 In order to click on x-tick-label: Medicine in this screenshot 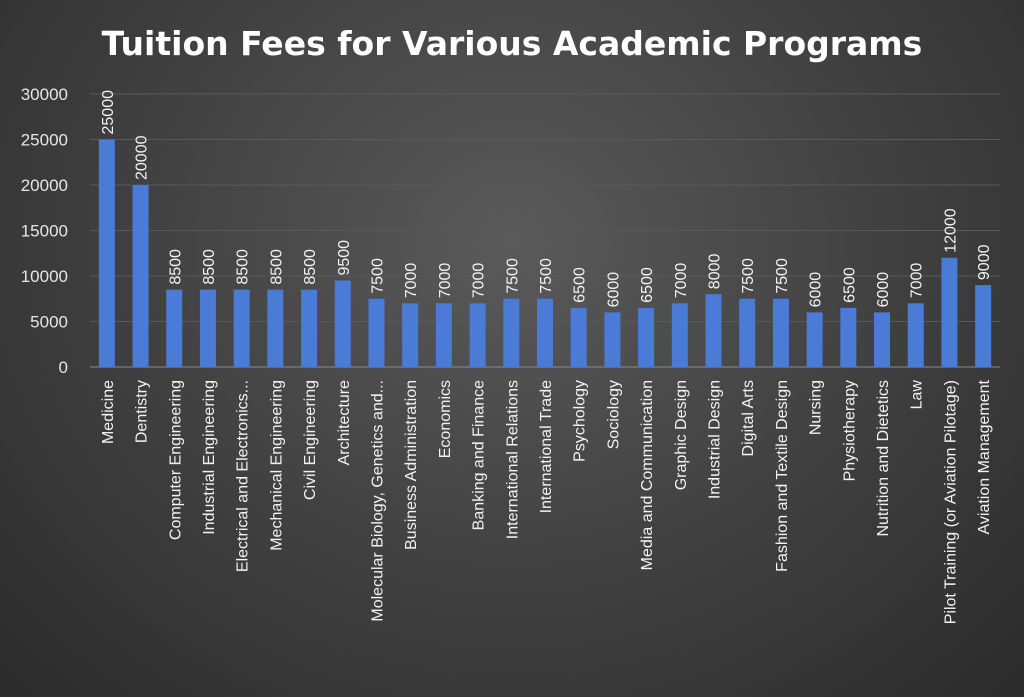, I will do `click(108, 412)`.